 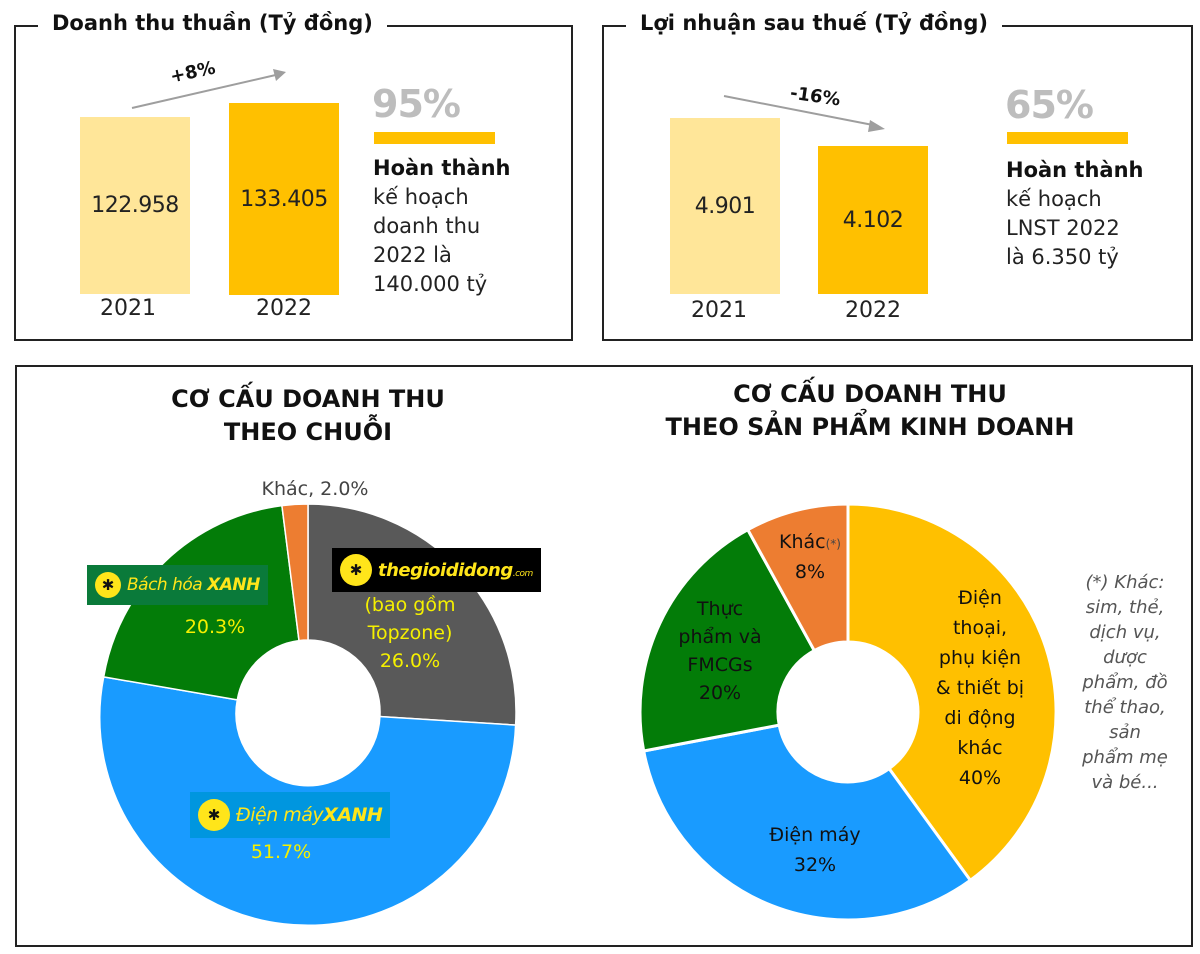 I want to click on tgdd-logo-text: thegioididong.com, so click(x=455, y=570).